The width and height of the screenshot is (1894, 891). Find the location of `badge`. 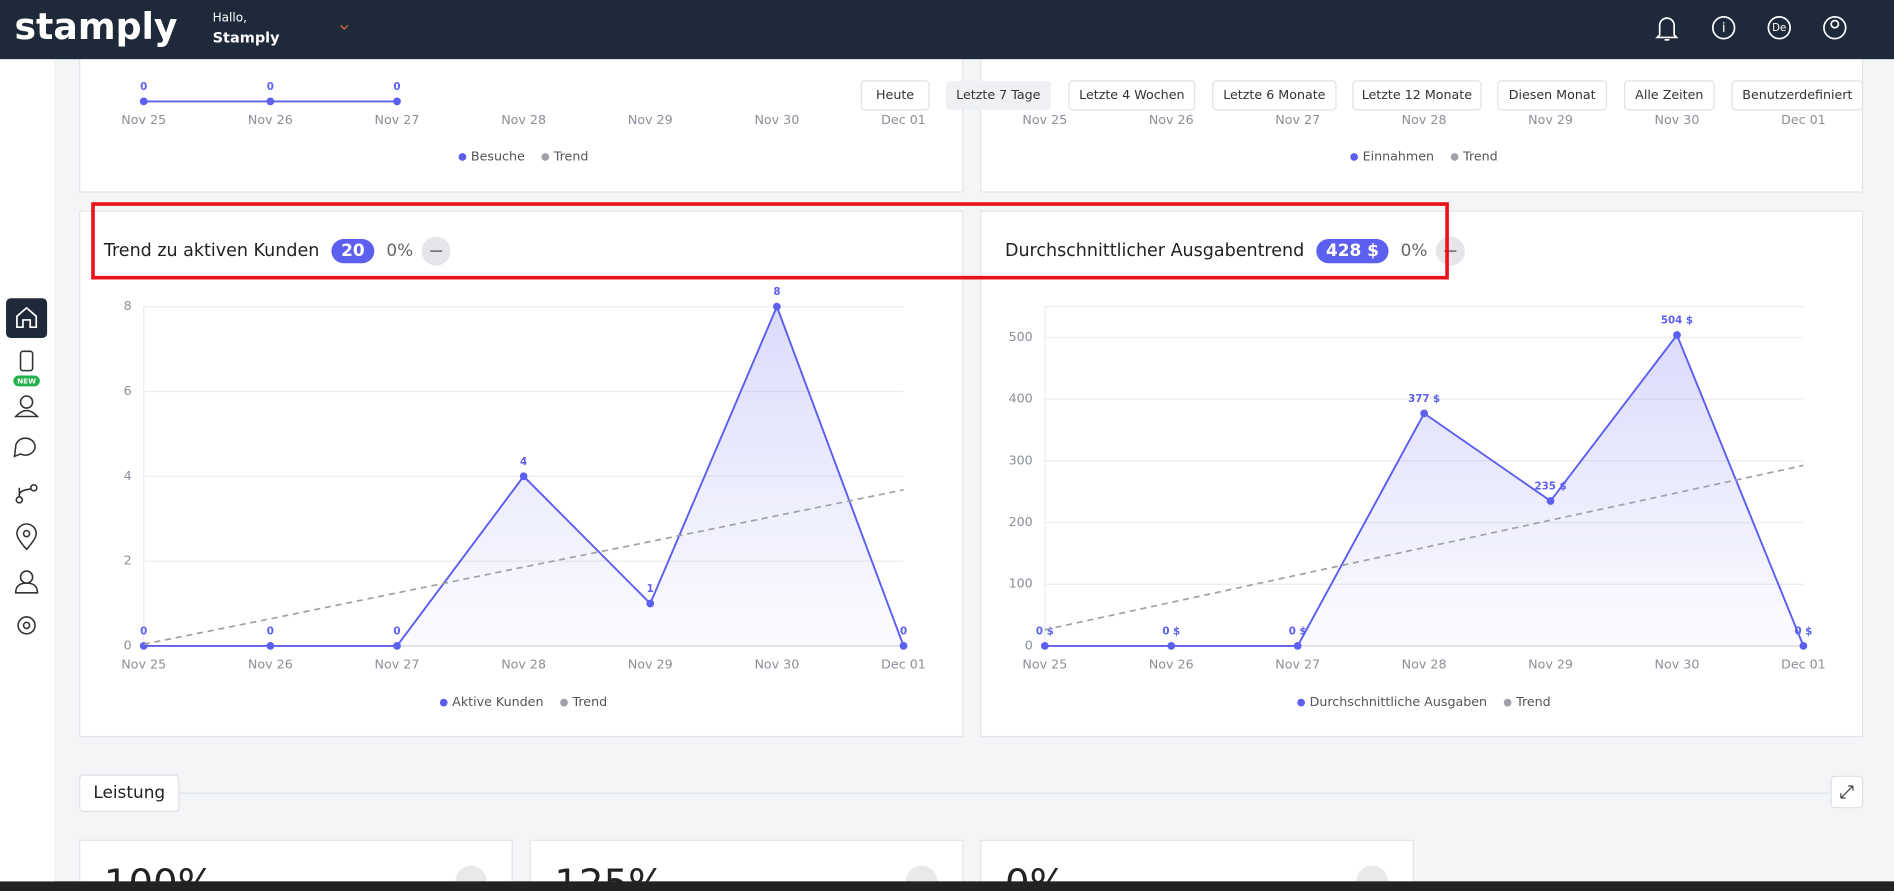

badge is located at coordinates (26, 381).